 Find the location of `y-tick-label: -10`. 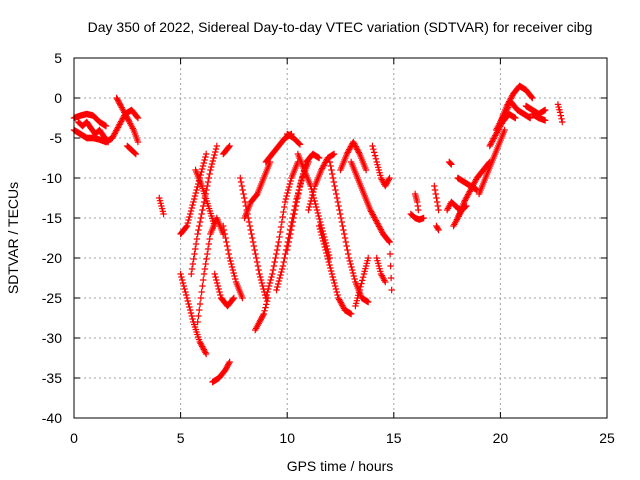

y-tick-label: -10 is located at coordinates (52, 178).